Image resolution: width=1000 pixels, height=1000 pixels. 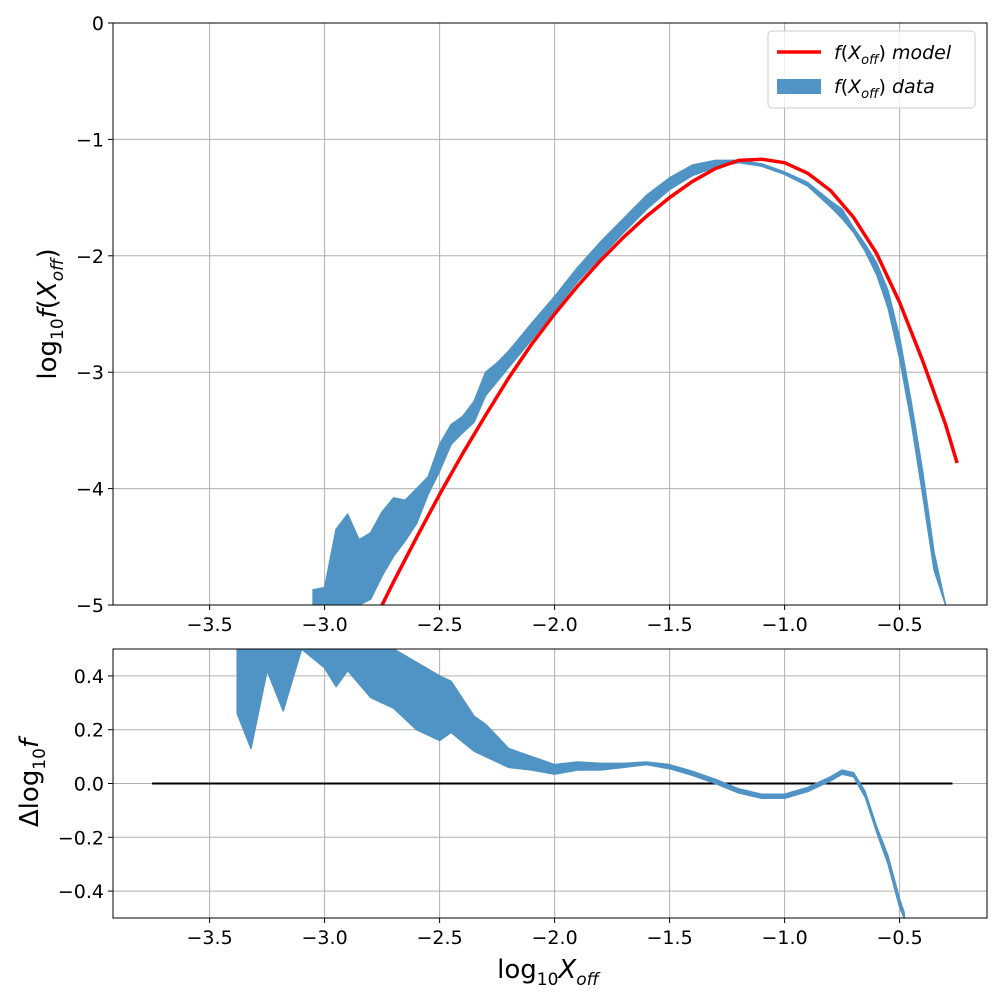 What do you see at coordinates (81, 838) in the screenshot?
I see `bottom-ytick-label: −0.2` at bounding box center [81, 838].